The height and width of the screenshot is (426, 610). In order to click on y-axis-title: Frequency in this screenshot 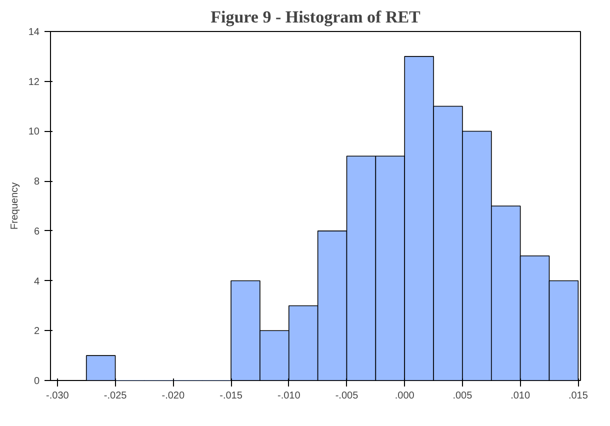, I will do `click(14, 206)`.